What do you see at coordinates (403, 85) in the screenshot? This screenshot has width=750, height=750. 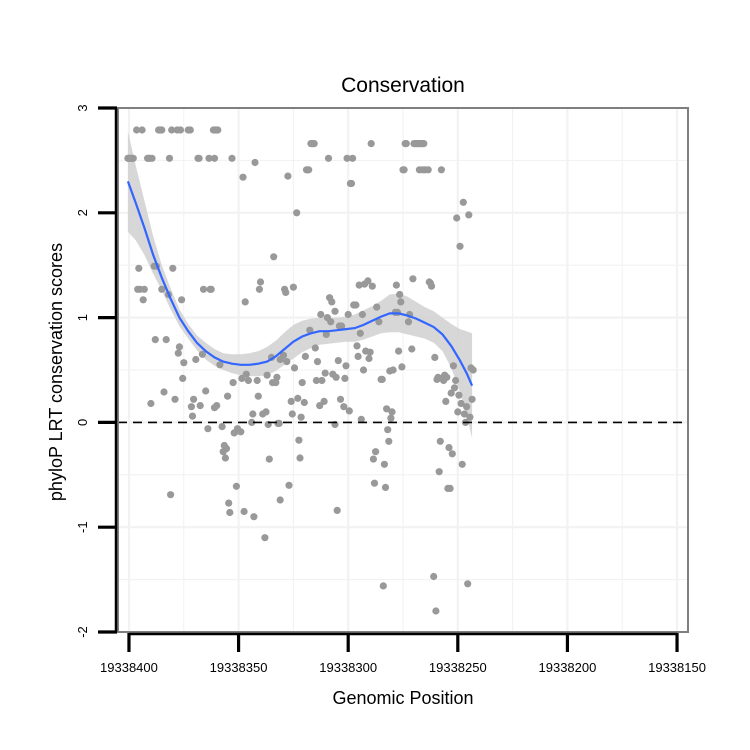 I see `chart-title: Conservation` at bounding box center [403, 85].